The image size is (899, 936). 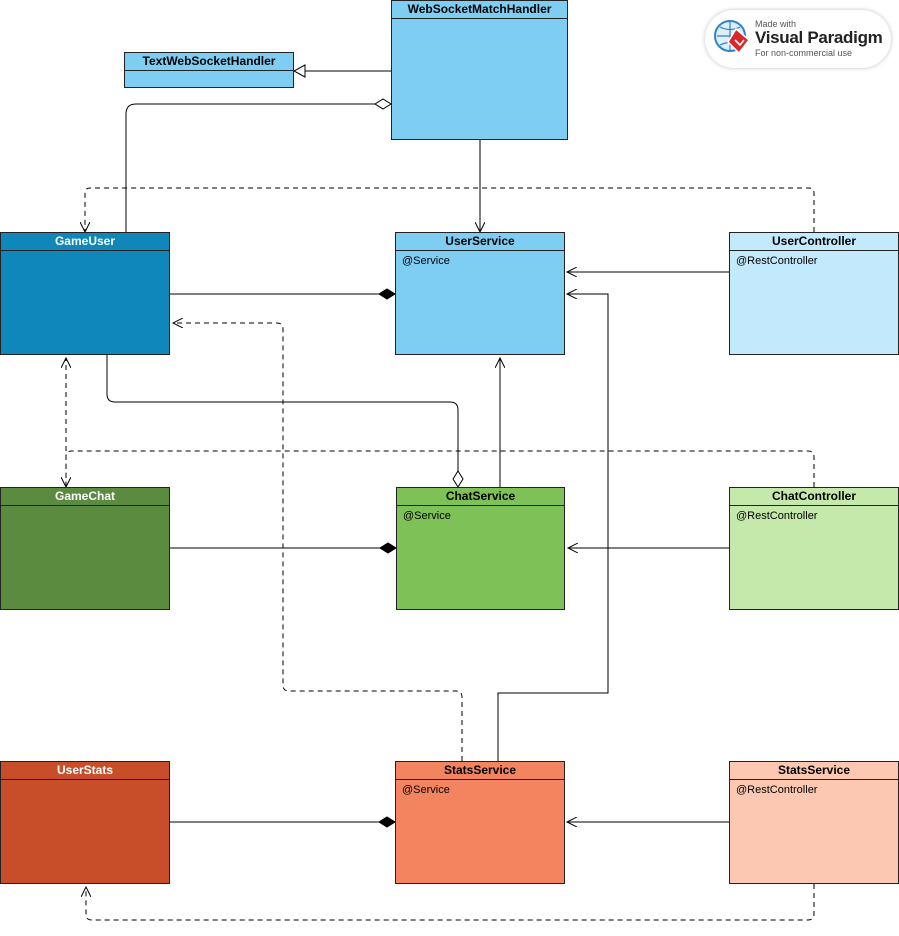 What do you see at coordinates (480, 242) in the screenshot?
I see `class-name: UserService` at bounding box center [480, 242].